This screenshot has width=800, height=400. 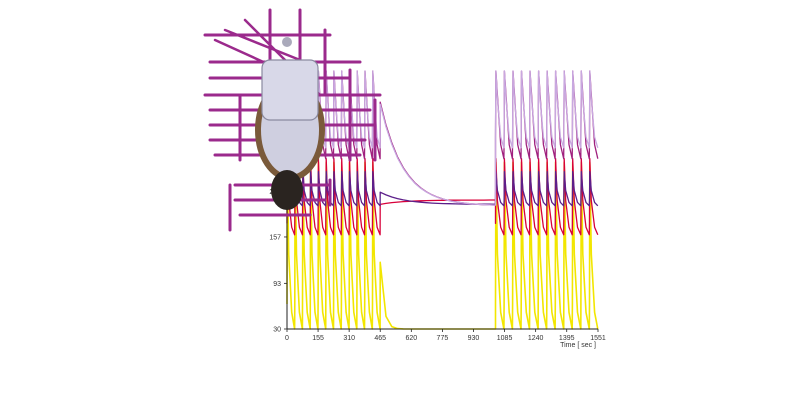 What do you see at coordinates (349, 338) in the screenshot?
I see `x-tick-label: 310` at bounding box center [349, 338].